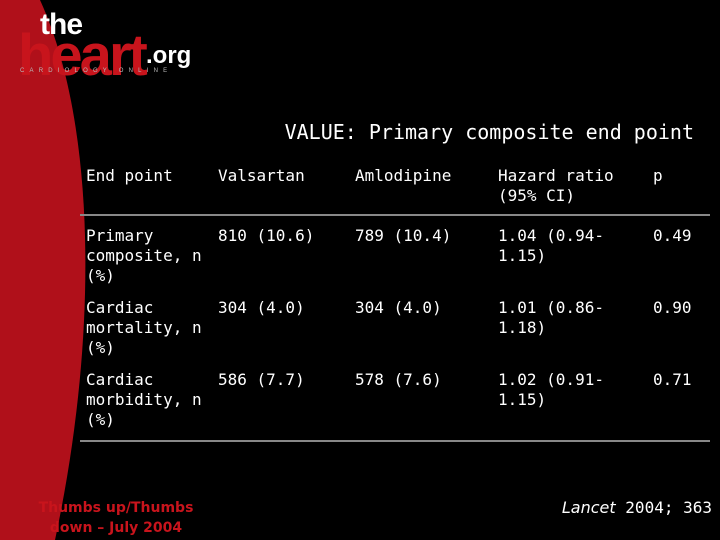  Describe the element at coordinates (43, 270) in the screenshot. I see `red-curve` at that location.